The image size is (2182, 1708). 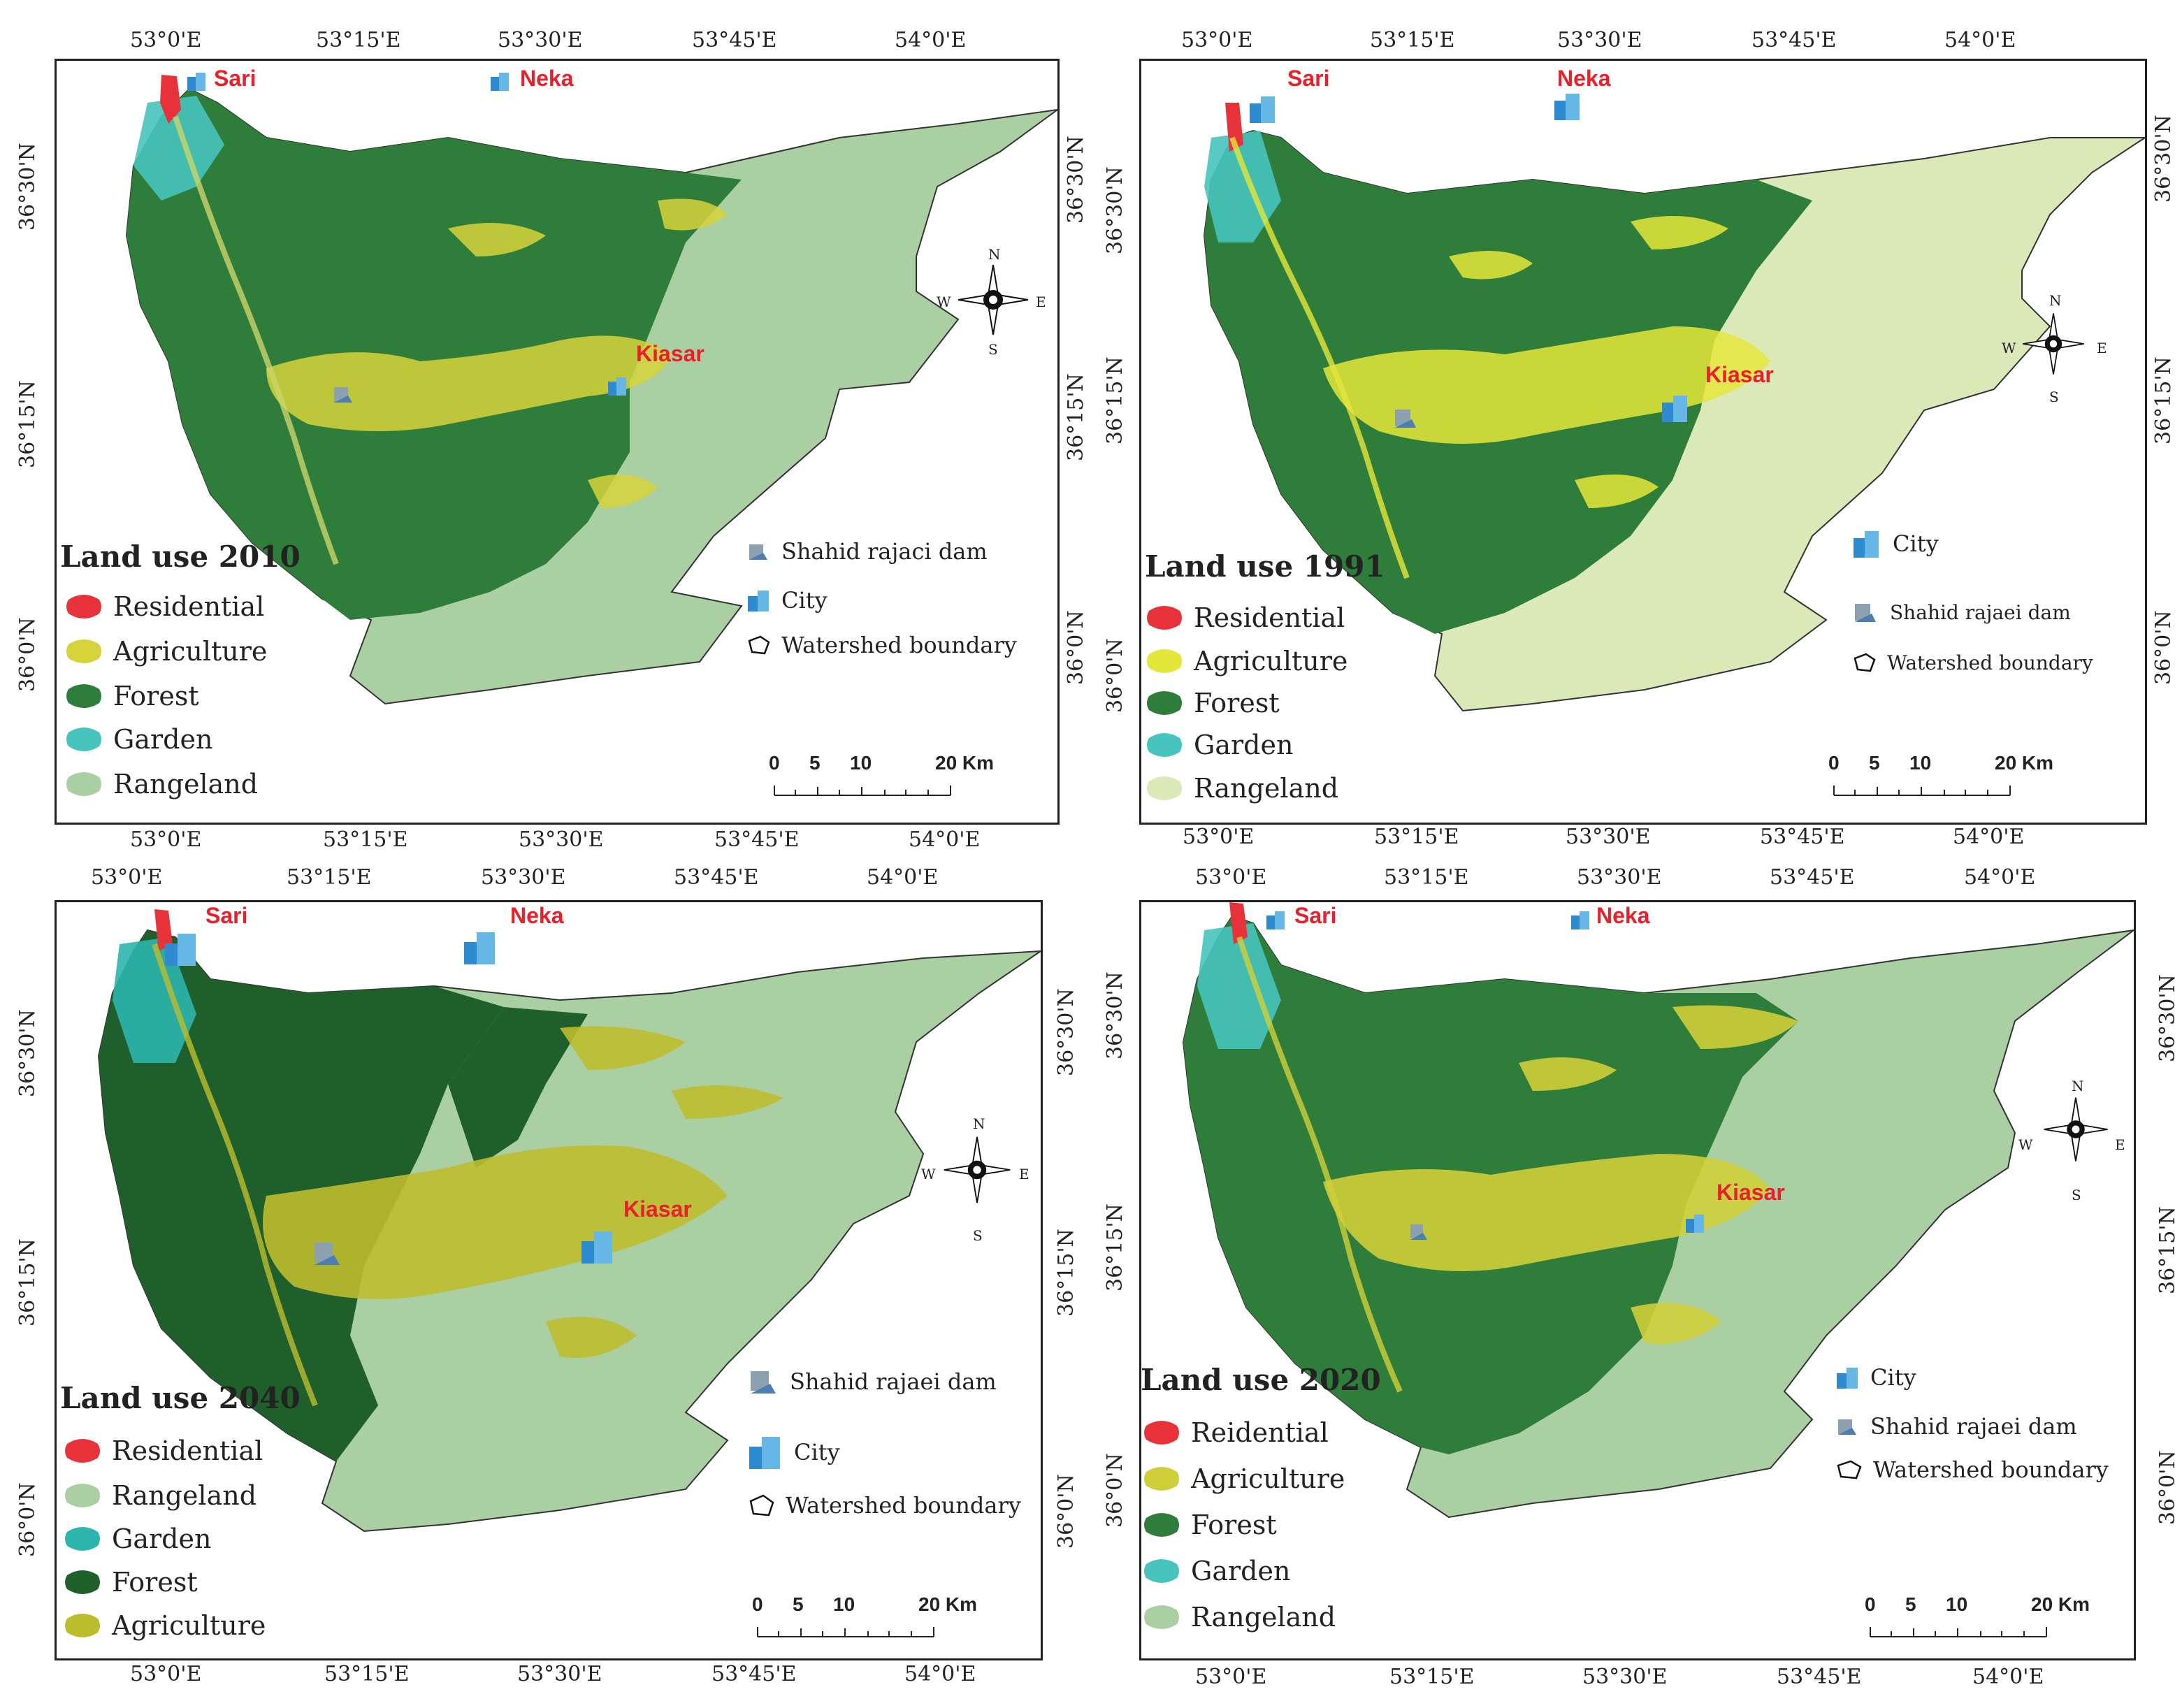 I want to click on legend-item-agriculture: Agriculture, so click(x=1247, y=661).